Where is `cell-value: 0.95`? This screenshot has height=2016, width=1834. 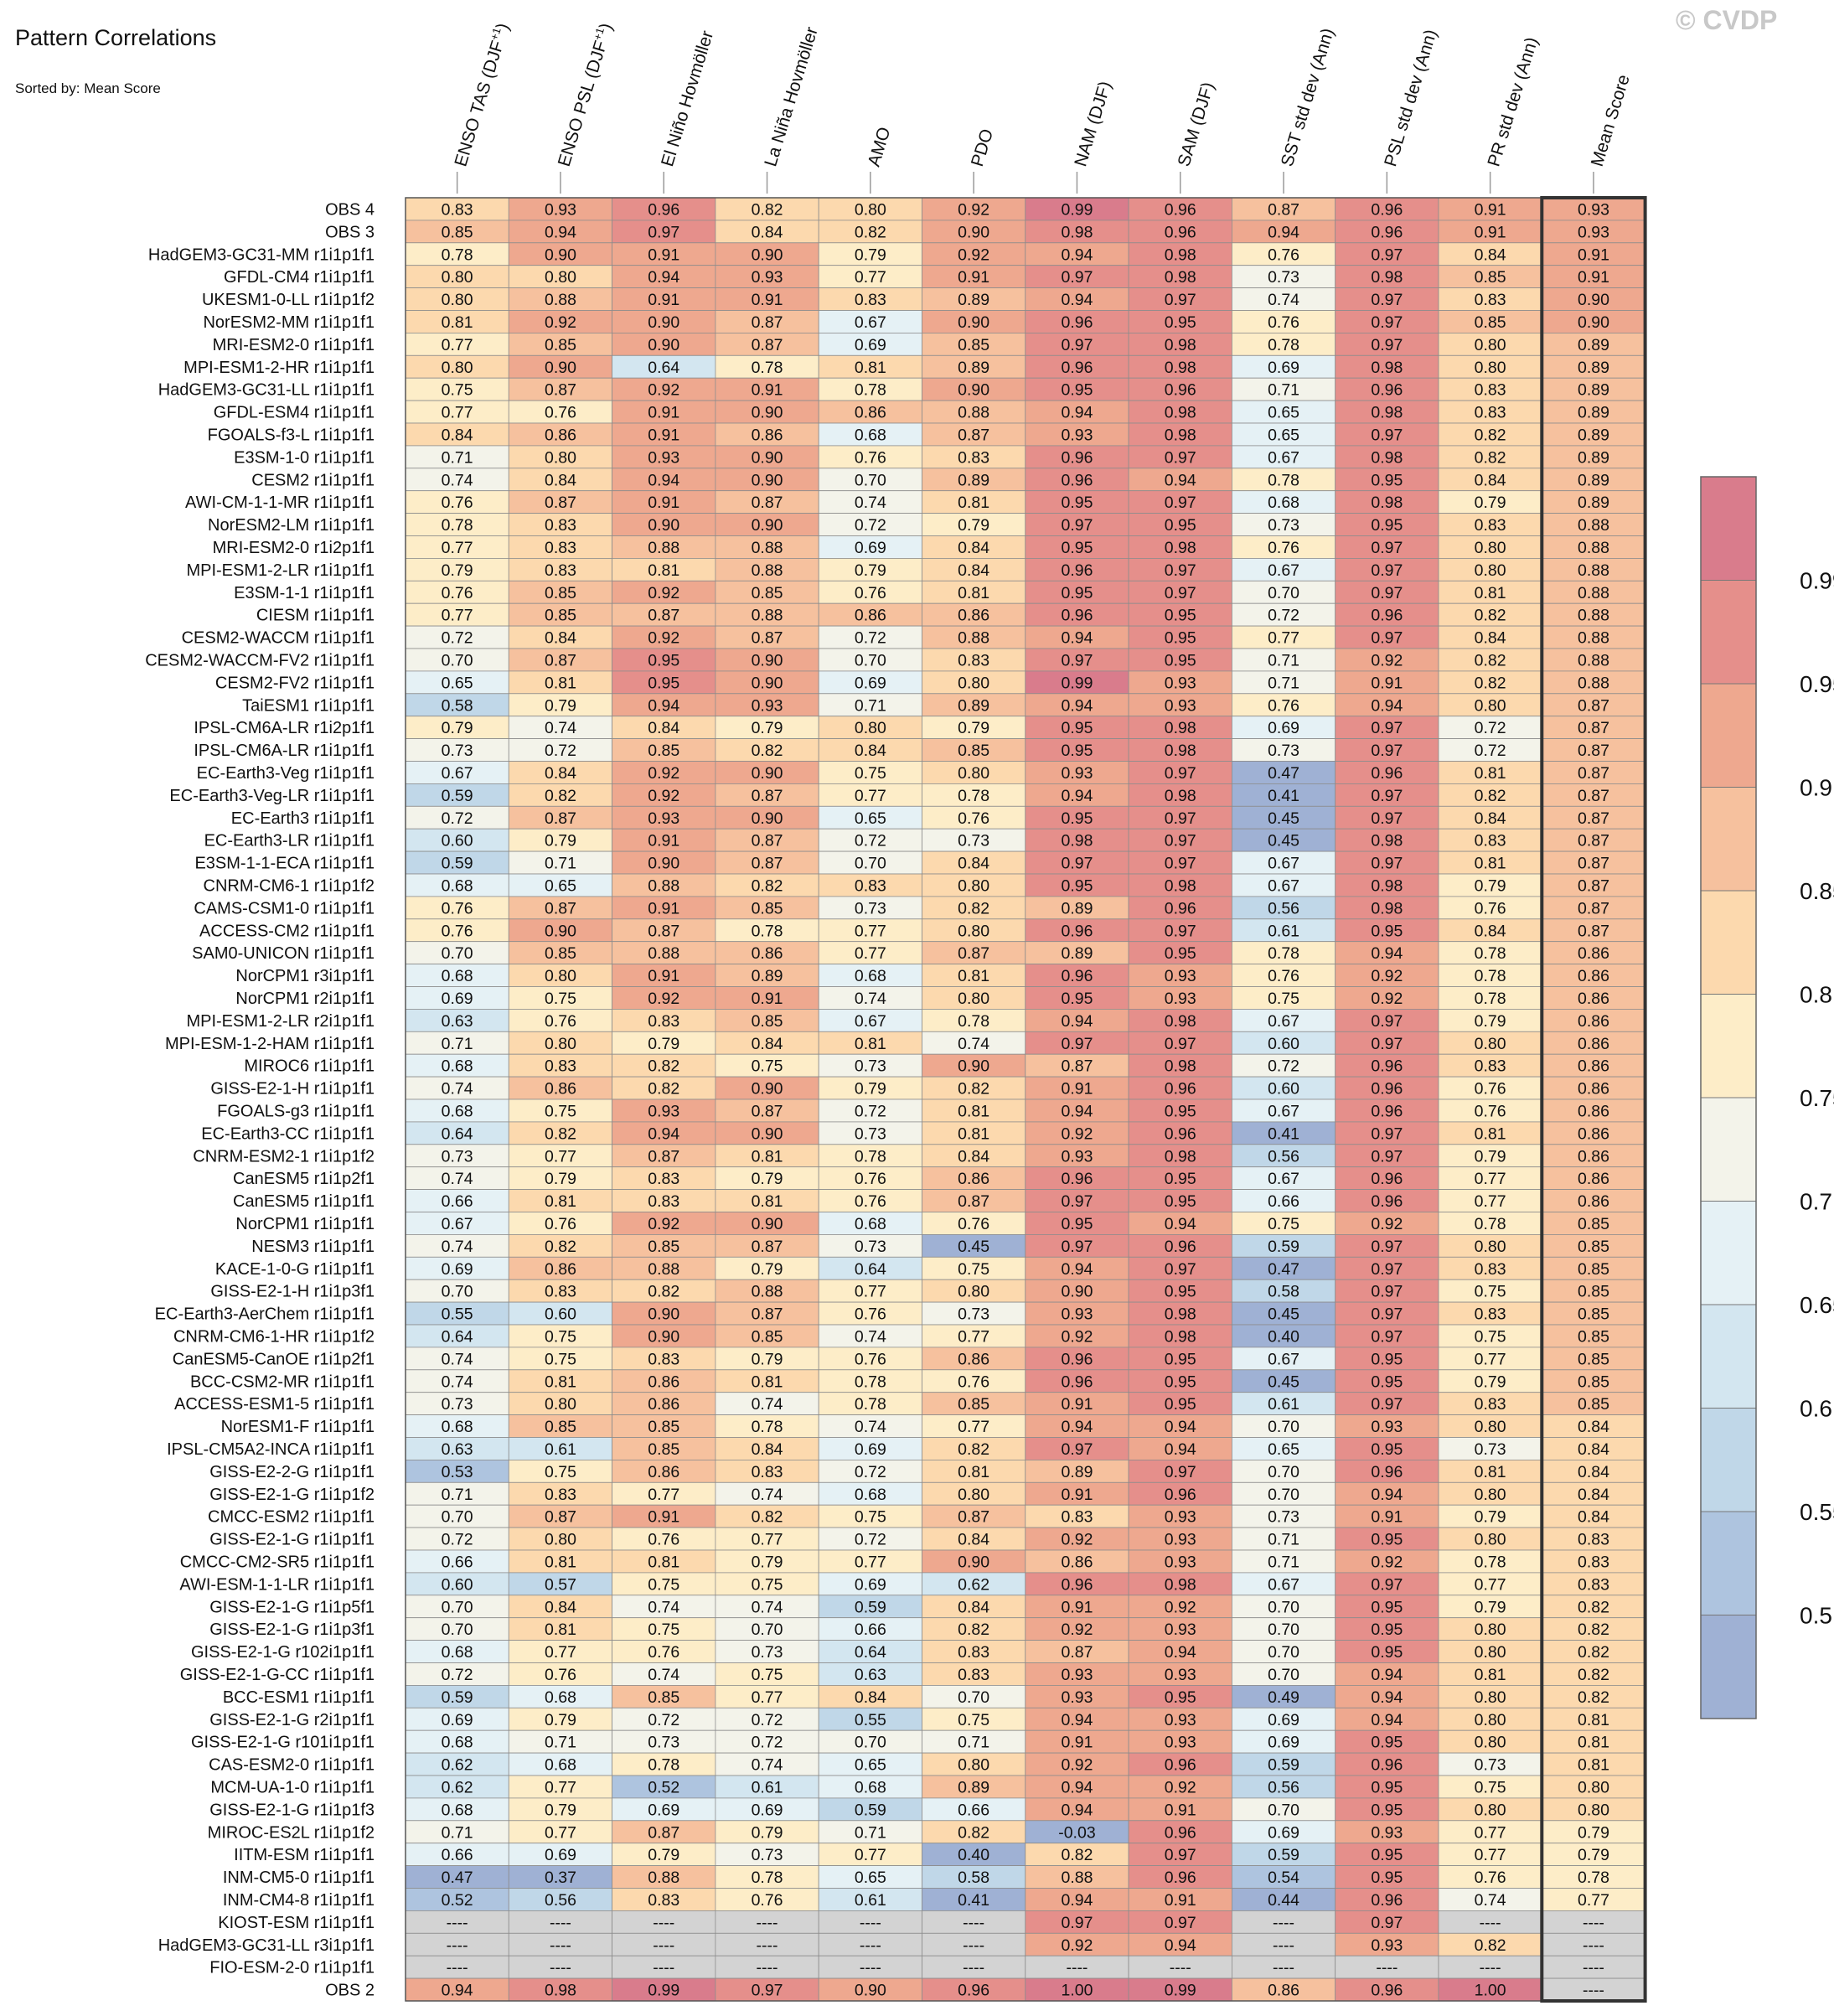 cell-value: 0.95 is located at coordinates (1077, 503).